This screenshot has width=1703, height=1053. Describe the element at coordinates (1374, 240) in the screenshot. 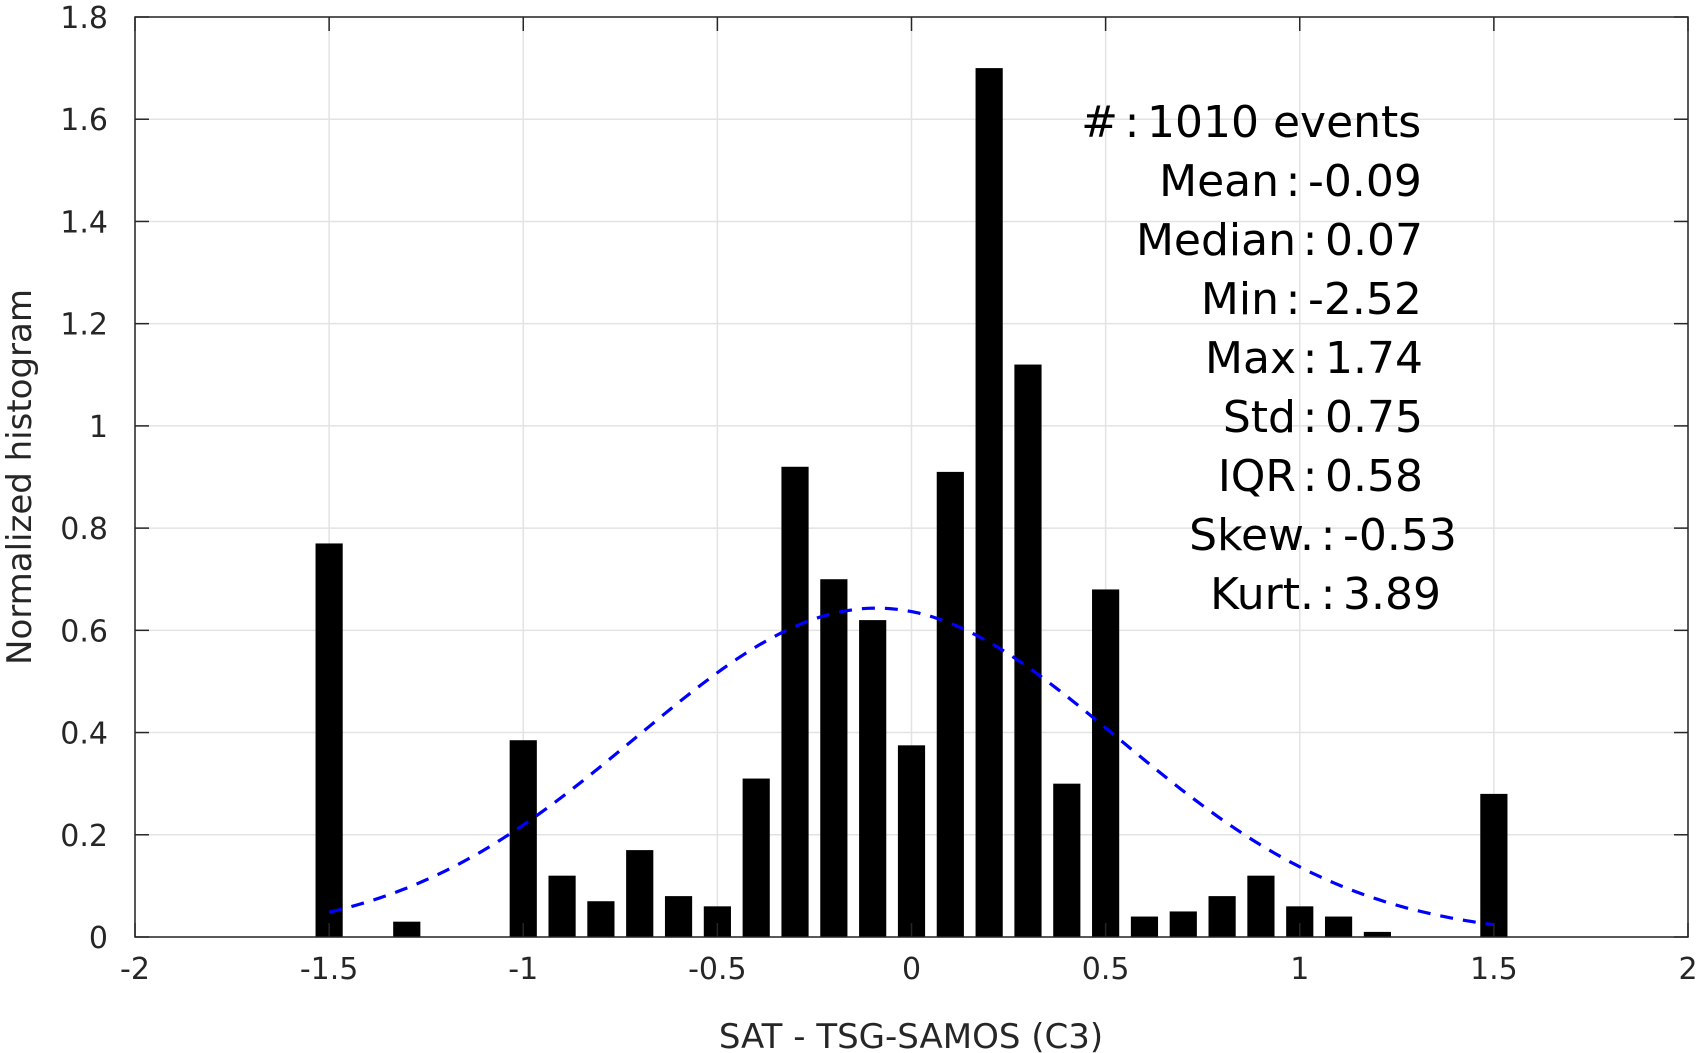

I see `stat-value: 0.07` at that location.